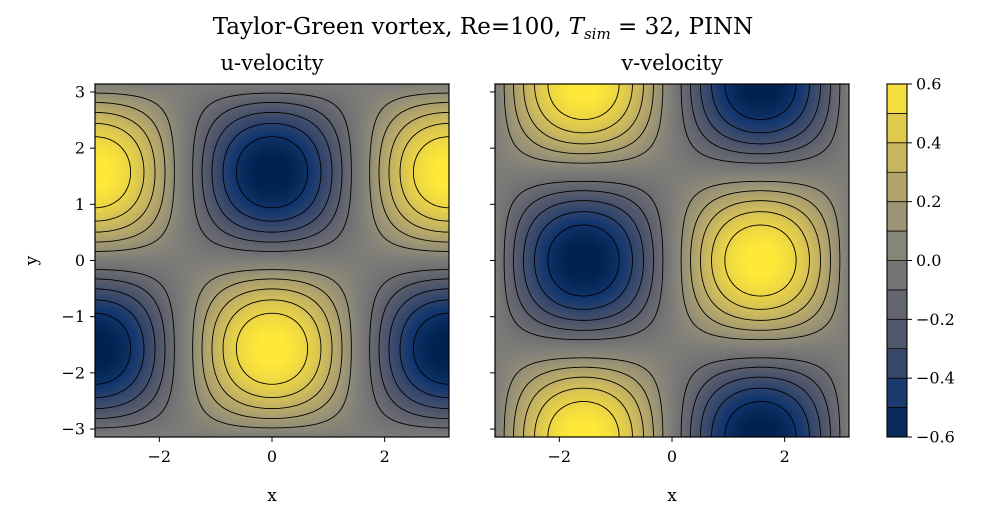 This screenshot has height=525, width=985. Describe the element at coordinates (80, 91) in the screenshot. I see `y-tick-label: 3` at that location.